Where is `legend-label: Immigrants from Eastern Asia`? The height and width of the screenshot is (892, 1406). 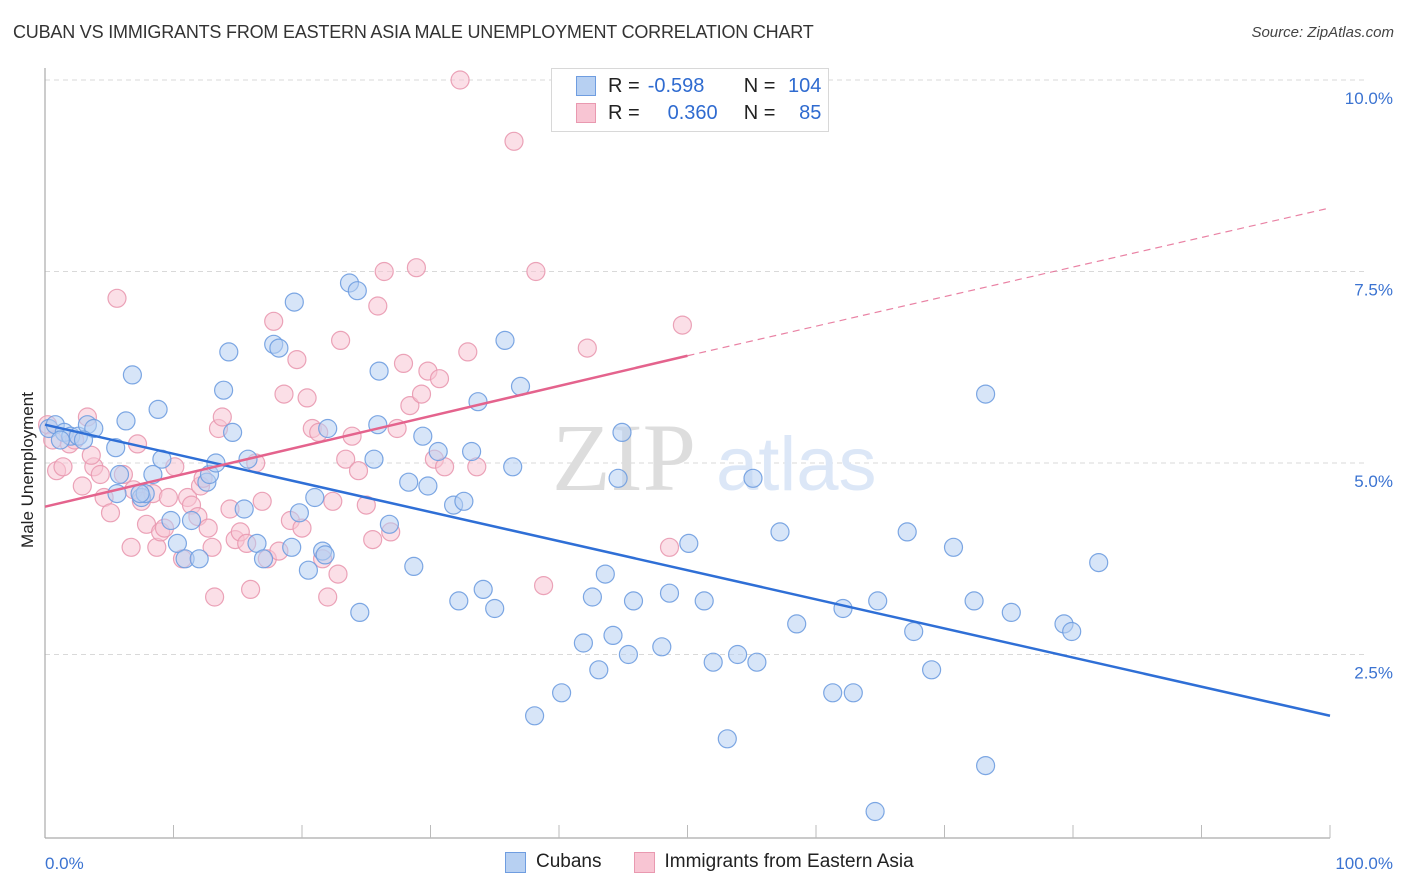 legend-label: Immigrants from Eastern Asia is located at coordinates (789, 861).